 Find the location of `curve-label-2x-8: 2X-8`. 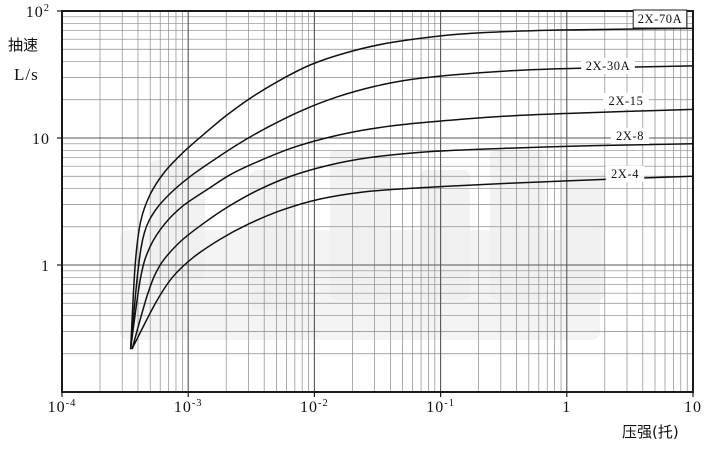

curve-label-2x-8: 2X-8 is located at coordinates (630, 136).